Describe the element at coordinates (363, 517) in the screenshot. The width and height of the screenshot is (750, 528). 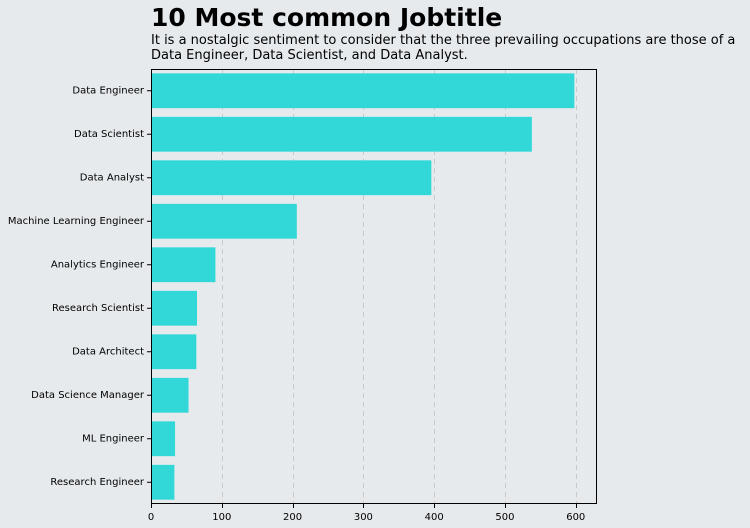
I see `x-tick-label-300: 300` at that location.